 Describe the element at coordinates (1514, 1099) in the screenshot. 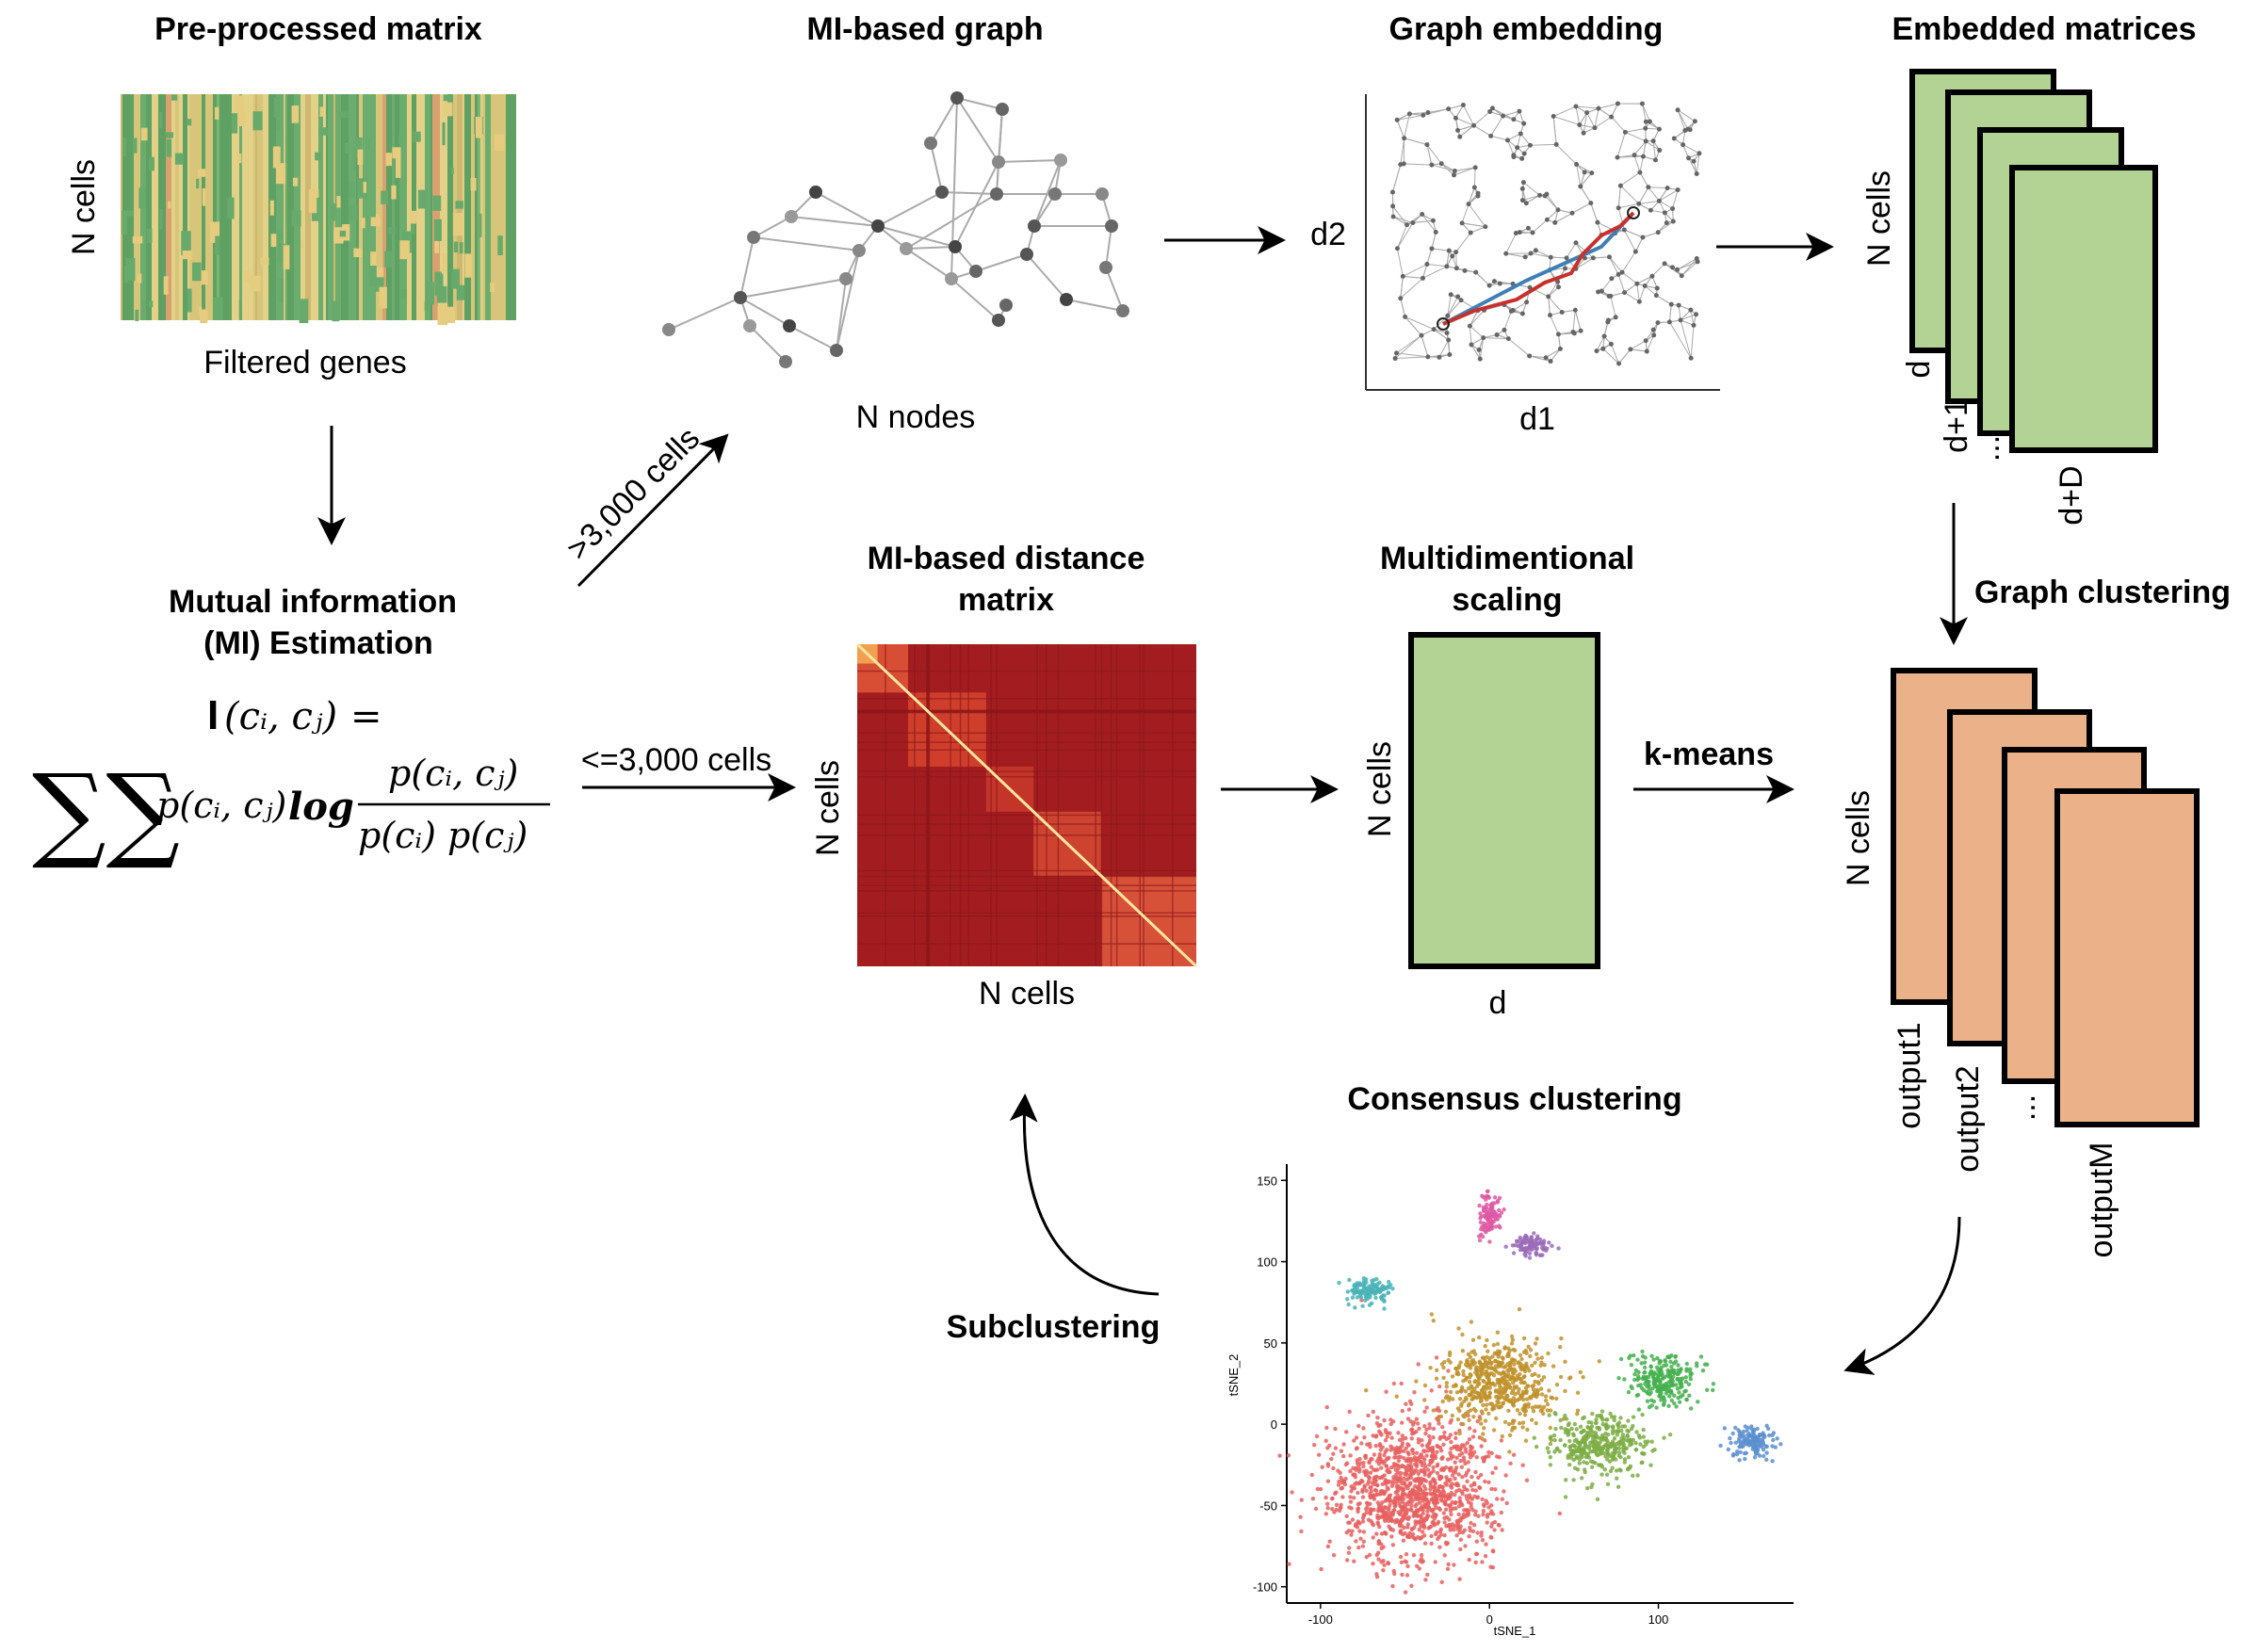

I see `consensus-title: Consensus clustering` at that location.